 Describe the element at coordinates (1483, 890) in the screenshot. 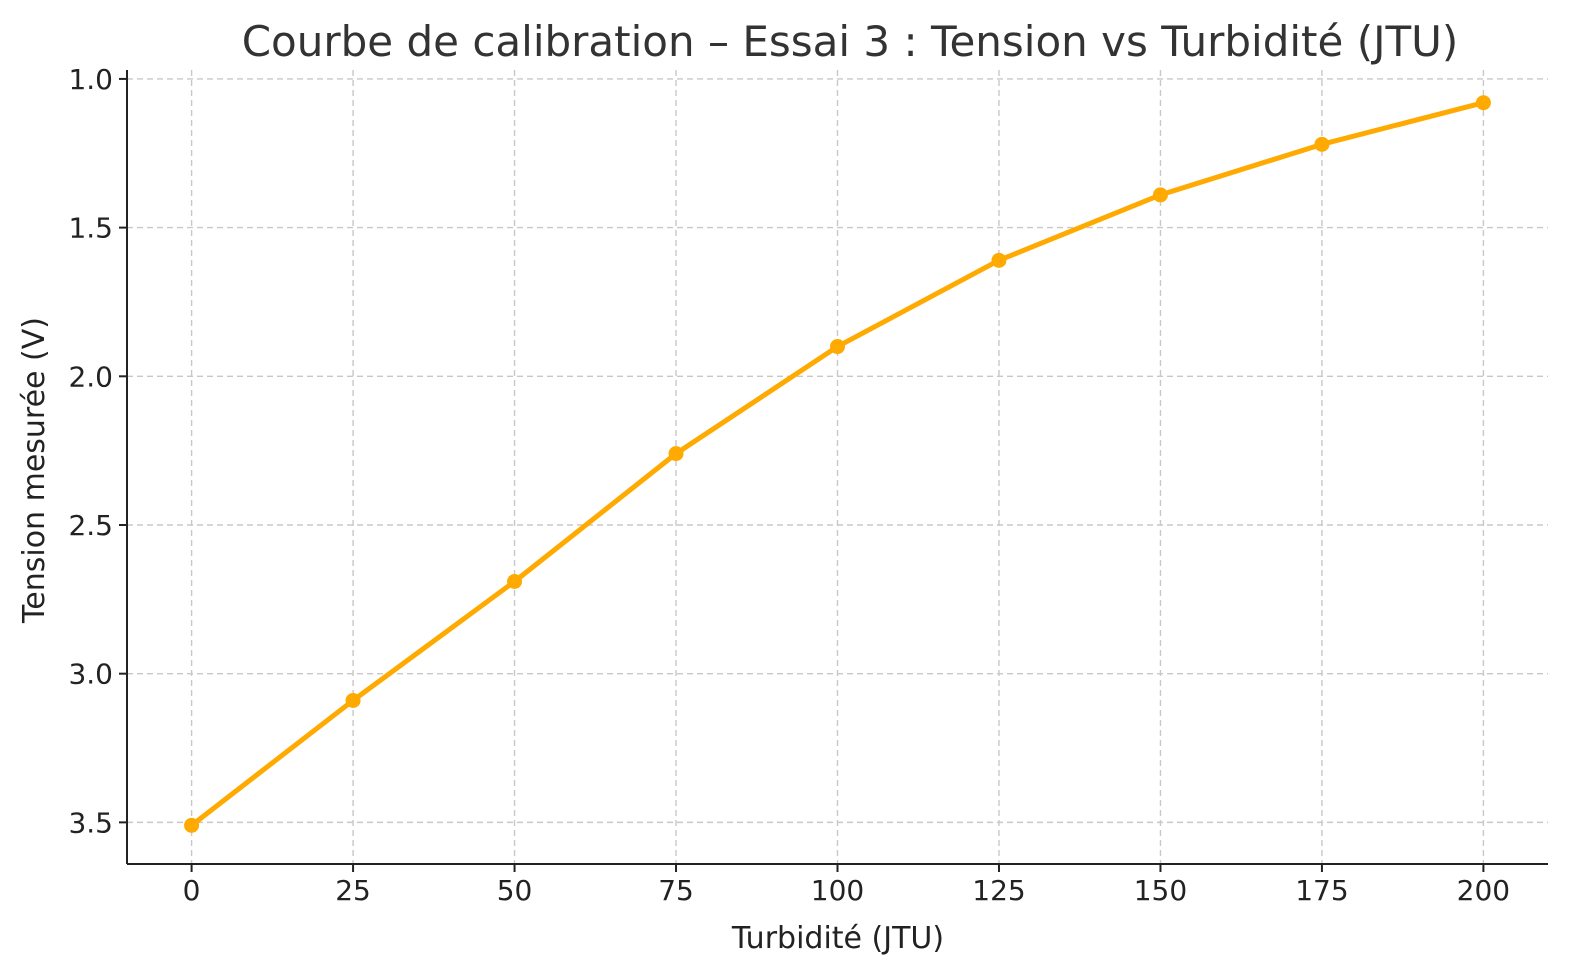

I see `x-tick-label-200: 200` at that location.